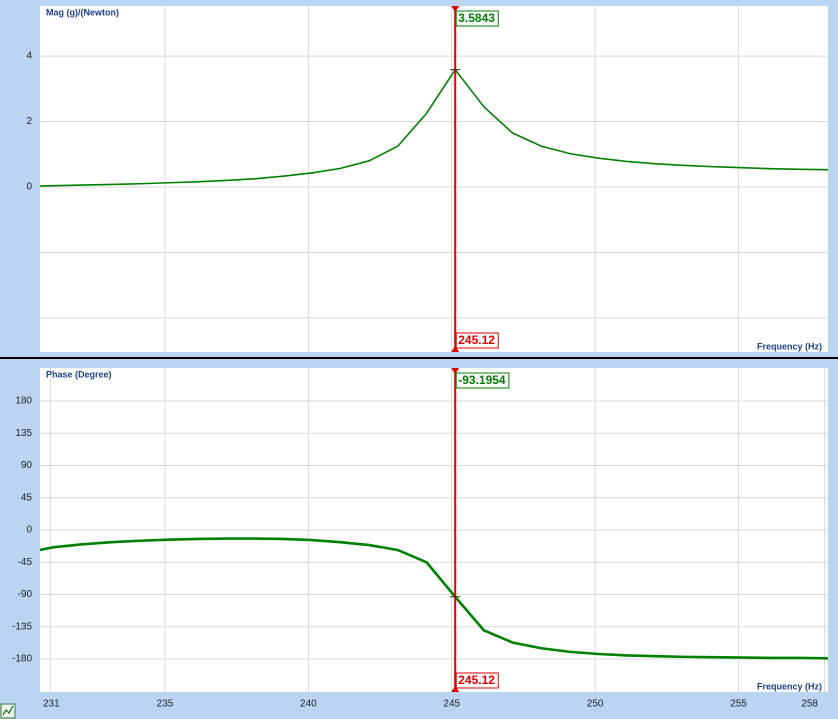 The image size is (838, 719). What do you see at coordinates (27, 497) in the screenshot?
I see `y-tick-label: 45` at bounding box center [27, 497].